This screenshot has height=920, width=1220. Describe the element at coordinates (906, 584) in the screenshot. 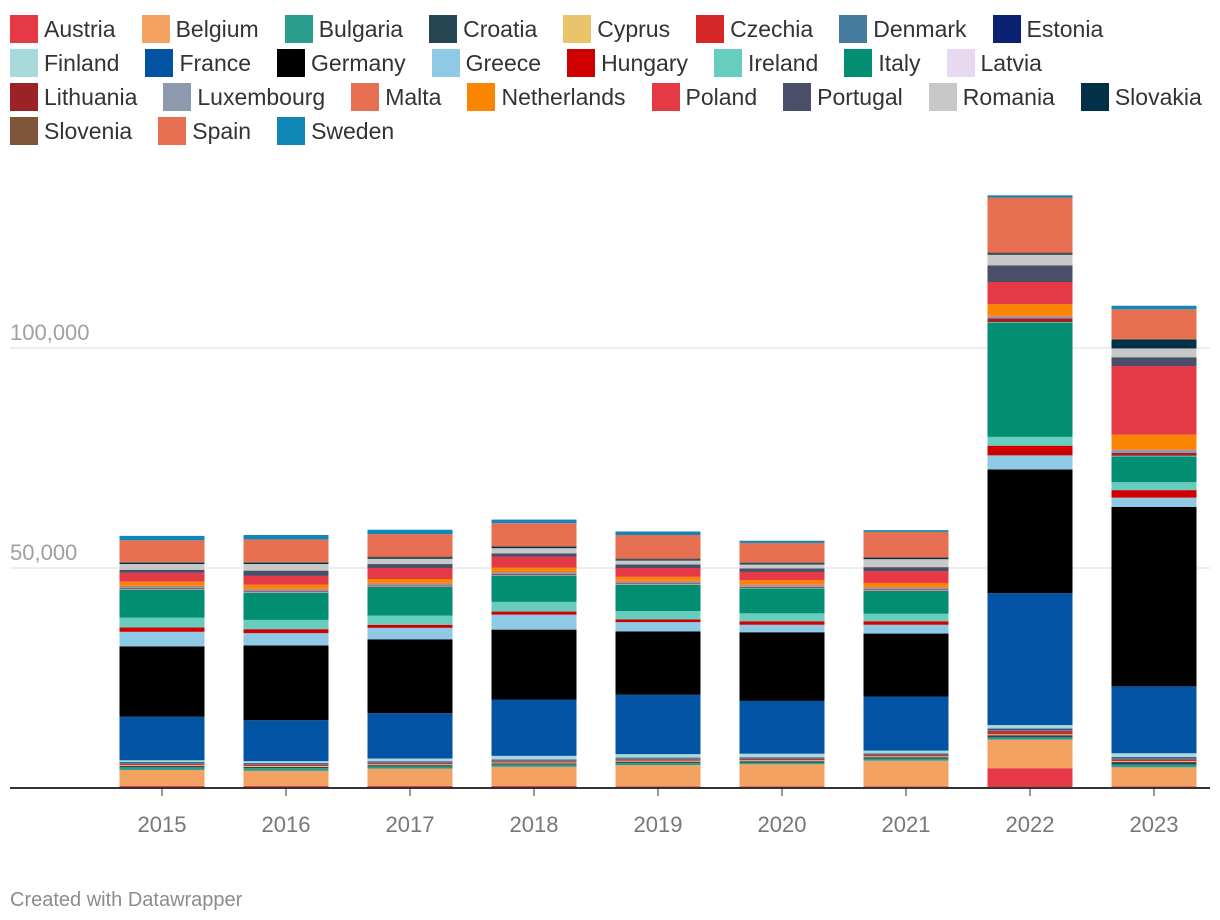

I see `bar-segment-netherlands-2021` at that location.